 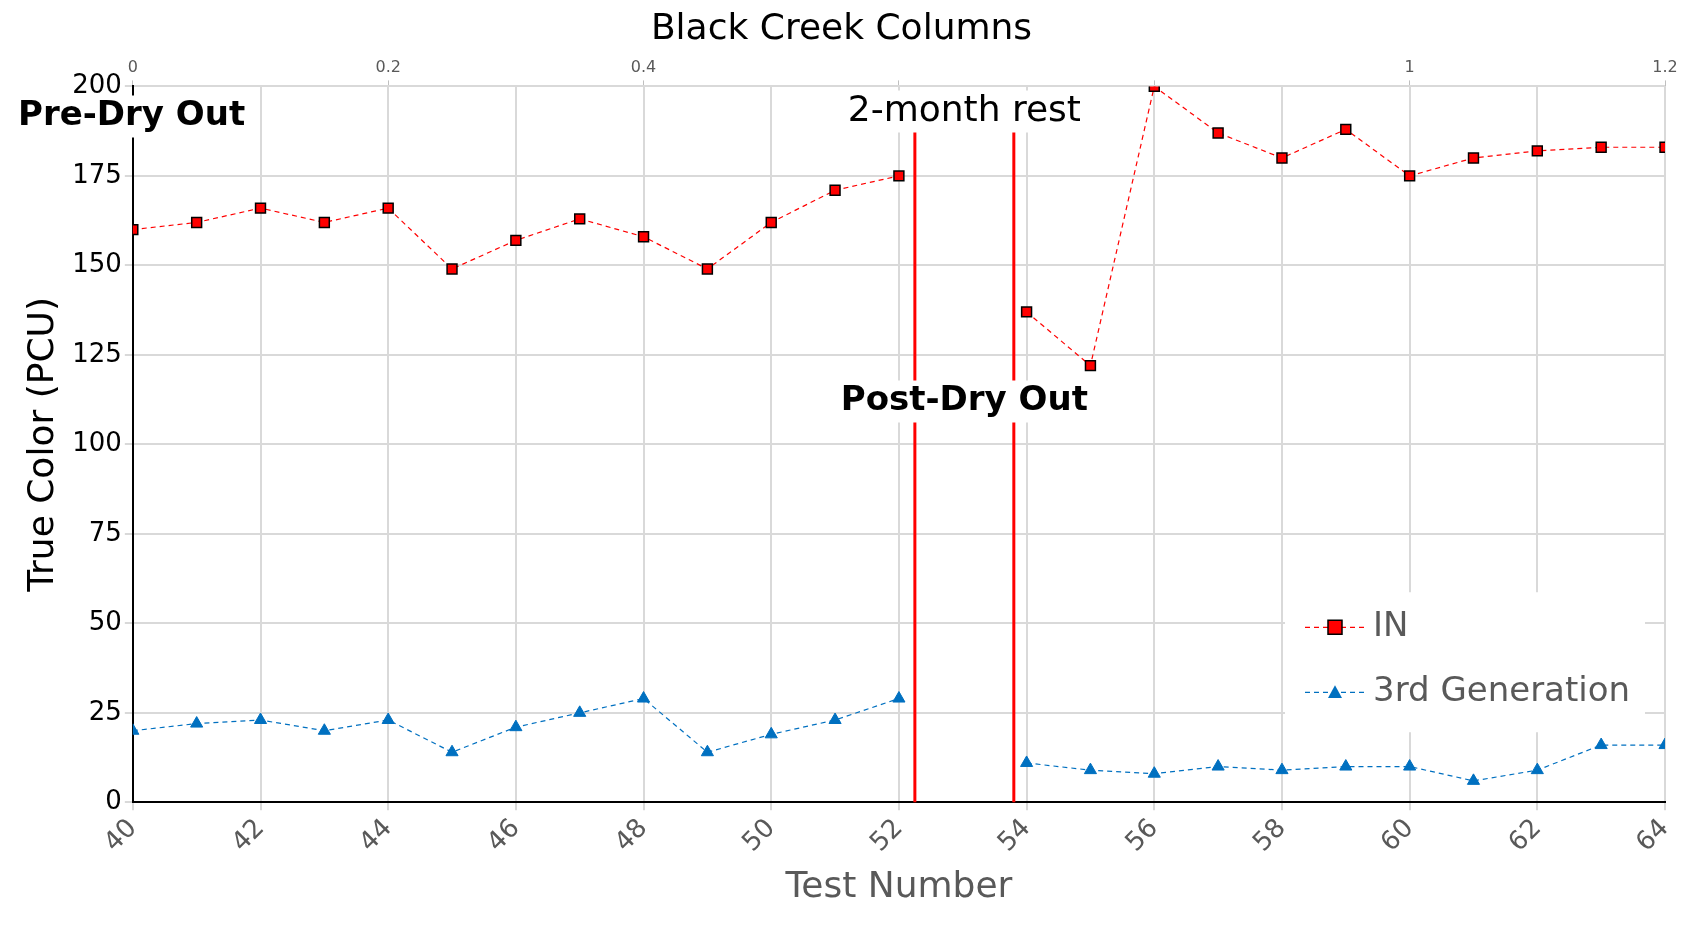 I want to click on x-tick-label: 56, so click(x=1141, y=834).